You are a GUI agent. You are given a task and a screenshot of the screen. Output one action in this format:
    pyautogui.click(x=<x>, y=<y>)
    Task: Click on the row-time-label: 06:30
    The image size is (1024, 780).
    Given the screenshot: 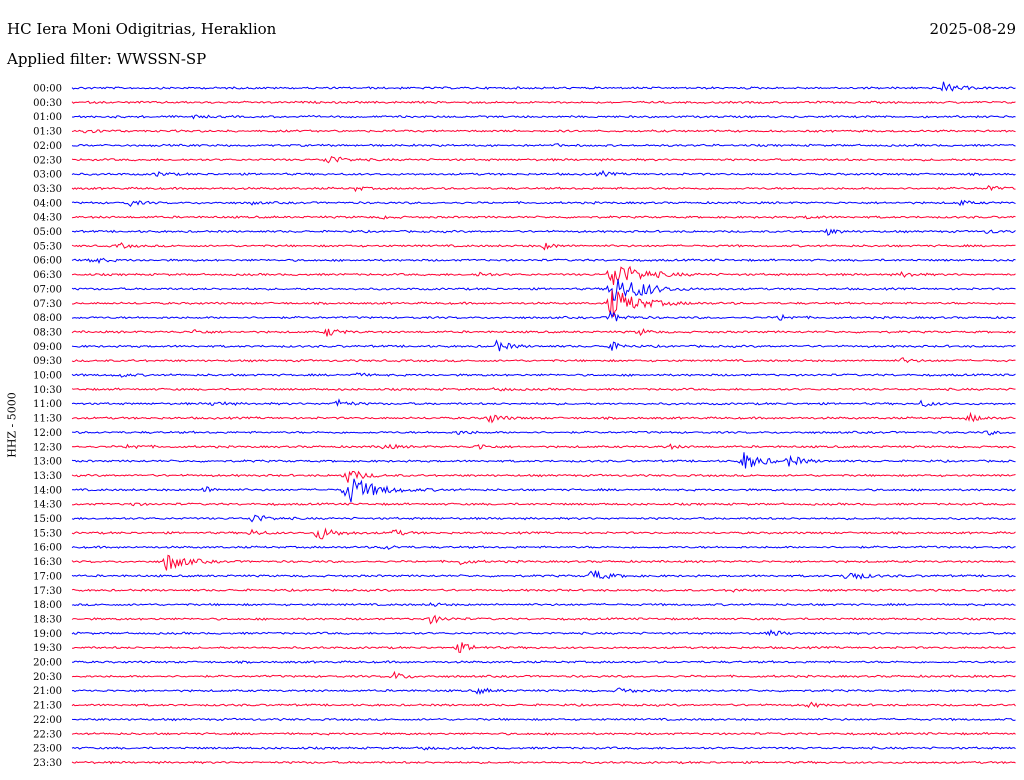 What is the action you would take?
    pyautogui.click(x=47, y=275)
    